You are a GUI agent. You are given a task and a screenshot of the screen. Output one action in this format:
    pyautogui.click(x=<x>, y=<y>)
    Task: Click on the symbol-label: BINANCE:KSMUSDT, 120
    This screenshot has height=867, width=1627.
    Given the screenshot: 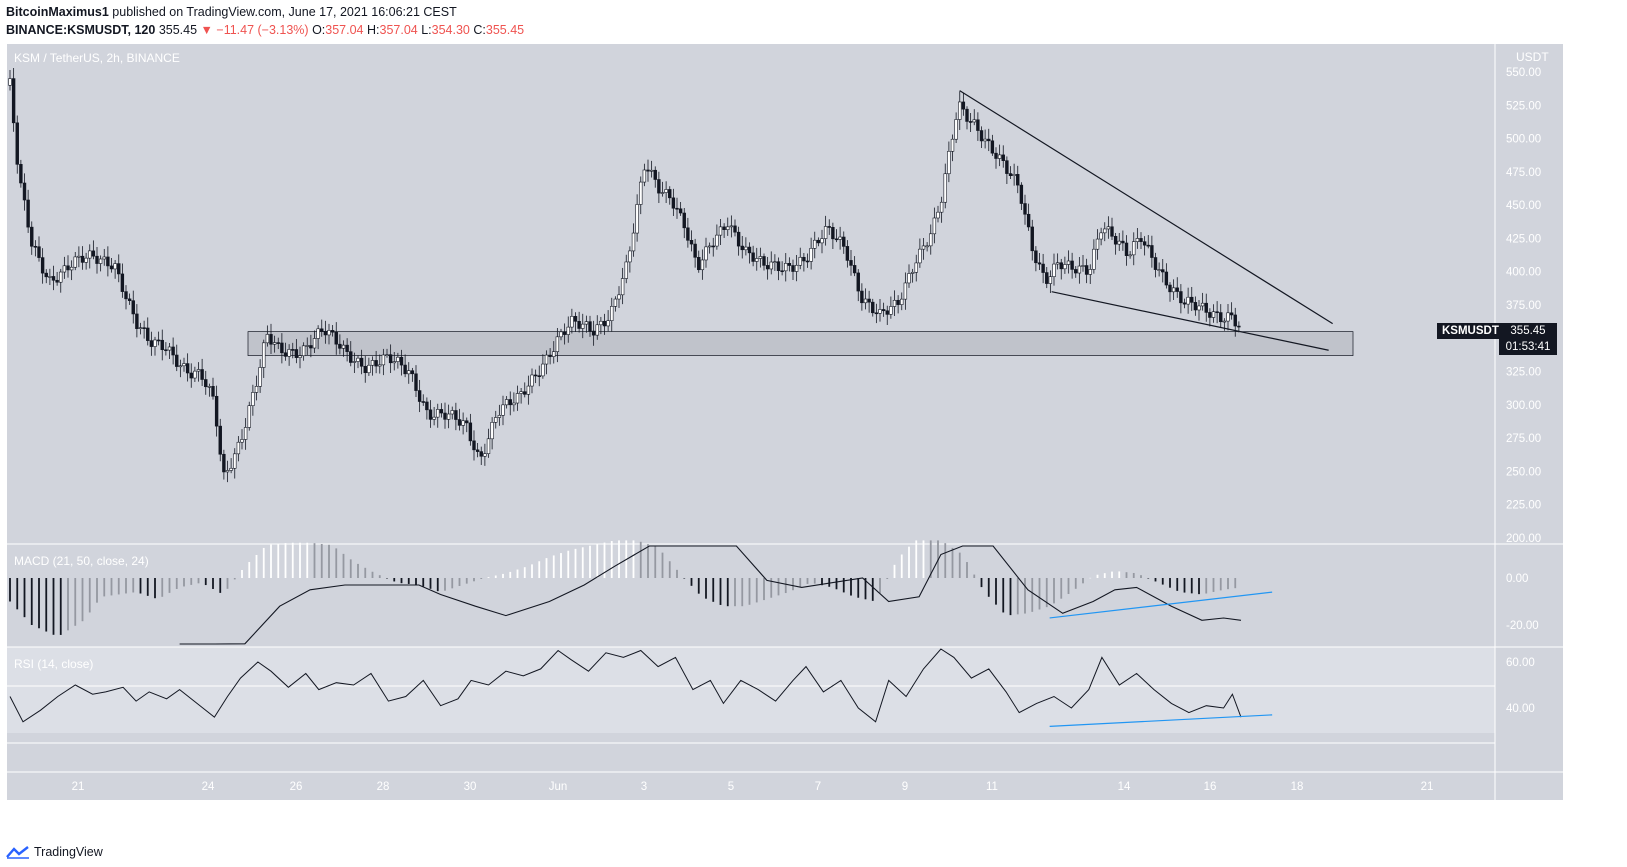 What is the action you would take?
    pyautogui.click(x=81, y=30)
    